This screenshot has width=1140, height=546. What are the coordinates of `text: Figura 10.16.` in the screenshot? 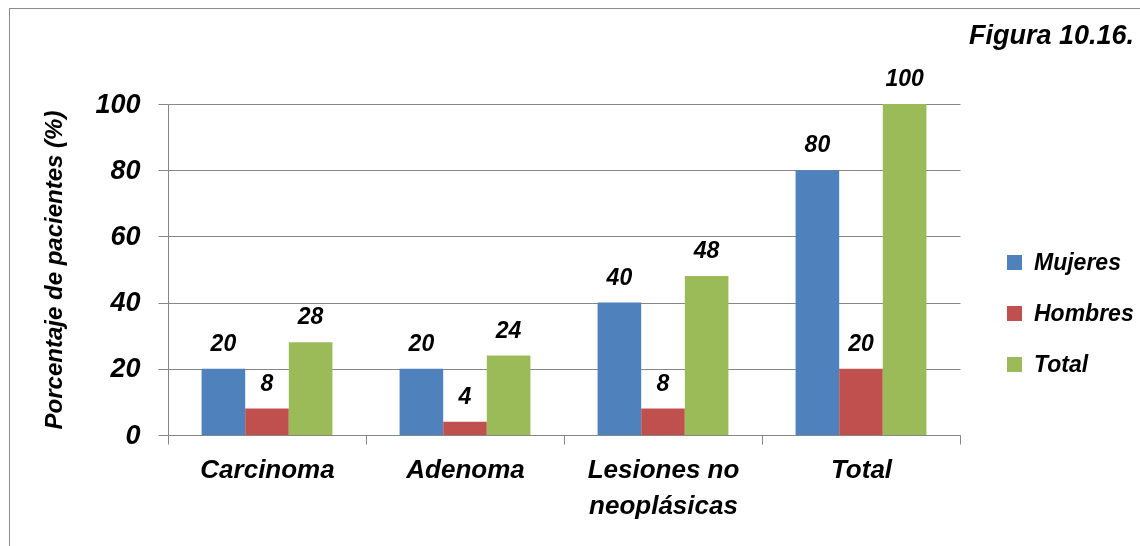 It's located at (1051, 35).